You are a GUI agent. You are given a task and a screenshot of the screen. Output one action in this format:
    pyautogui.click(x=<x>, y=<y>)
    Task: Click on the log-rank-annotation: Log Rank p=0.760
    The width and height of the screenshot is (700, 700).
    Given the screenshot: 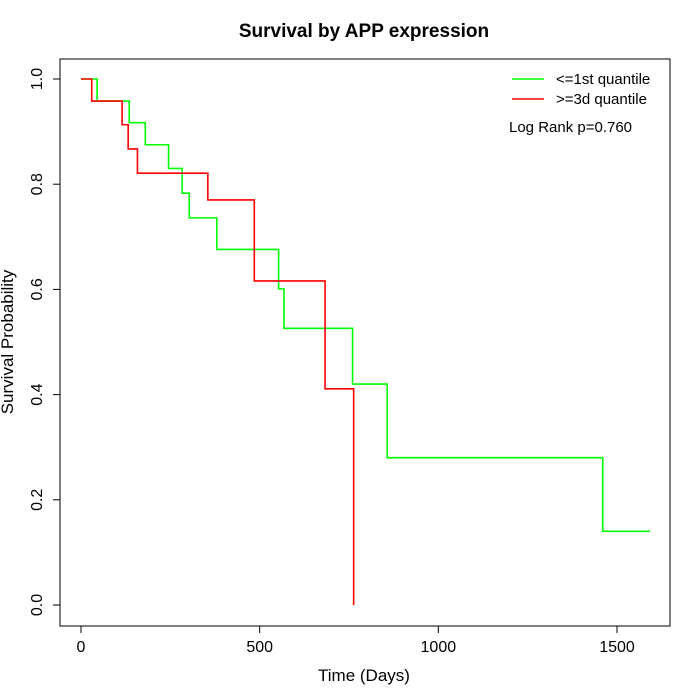 What is the action you would take?
    pyautogui.click(x=570, y=127)
    